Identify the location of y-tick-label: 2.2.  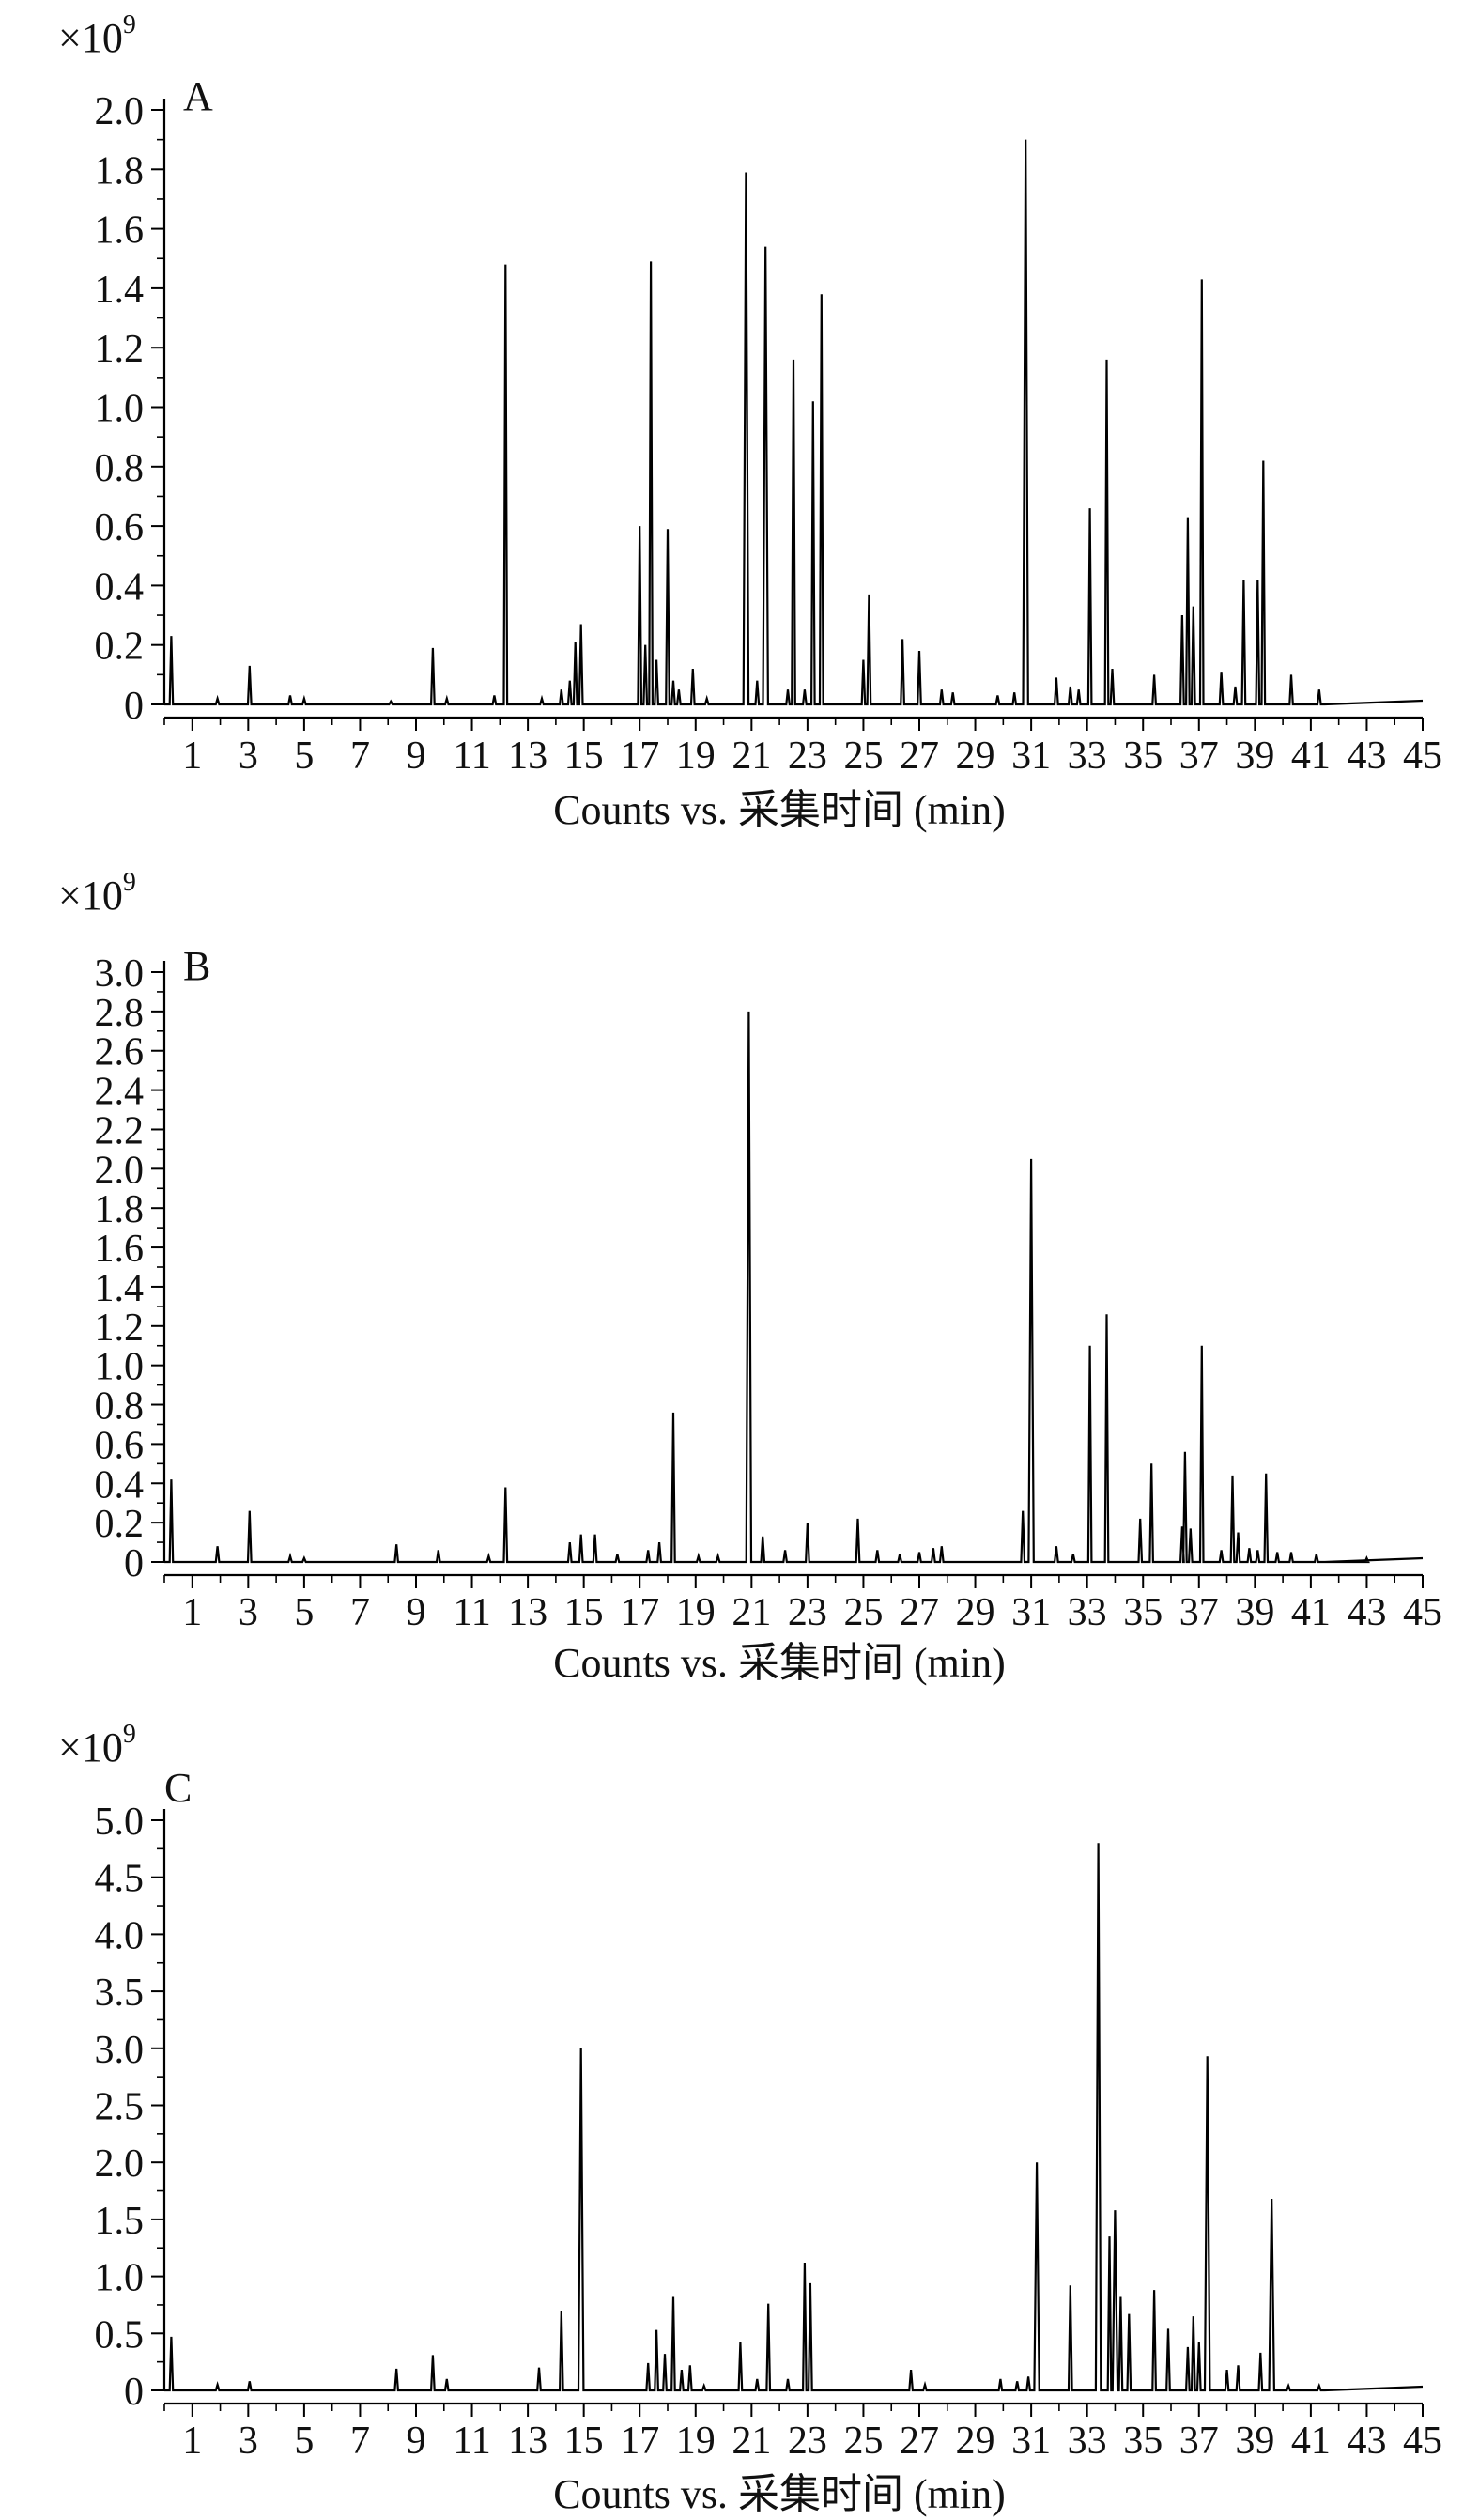
(120, 1130).